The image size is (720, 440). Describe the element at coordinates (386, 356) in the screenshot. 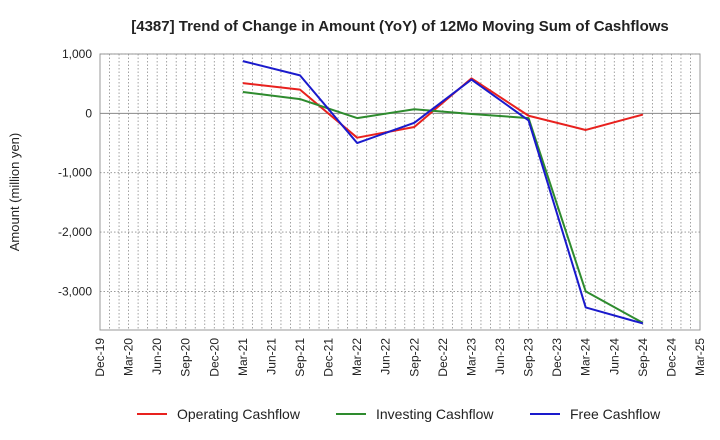

I see `x-tick-label: Jun-22` at that location.